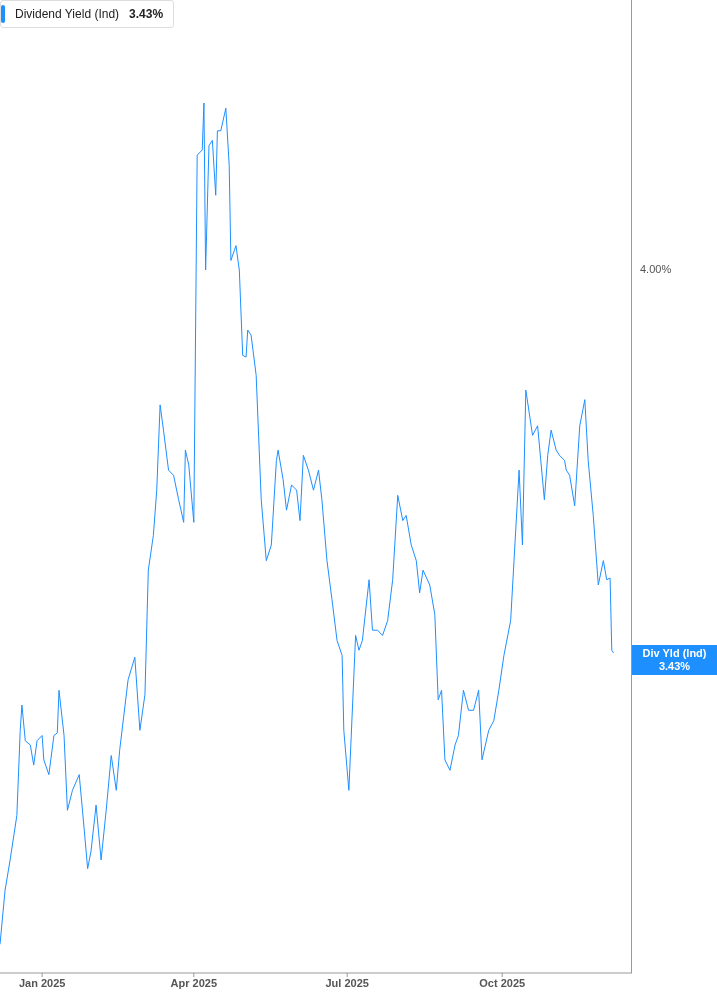  Describe the element at coordinates (146, 14) in the screenshot. I see `chart-subtitle: 3.43%` at that location.